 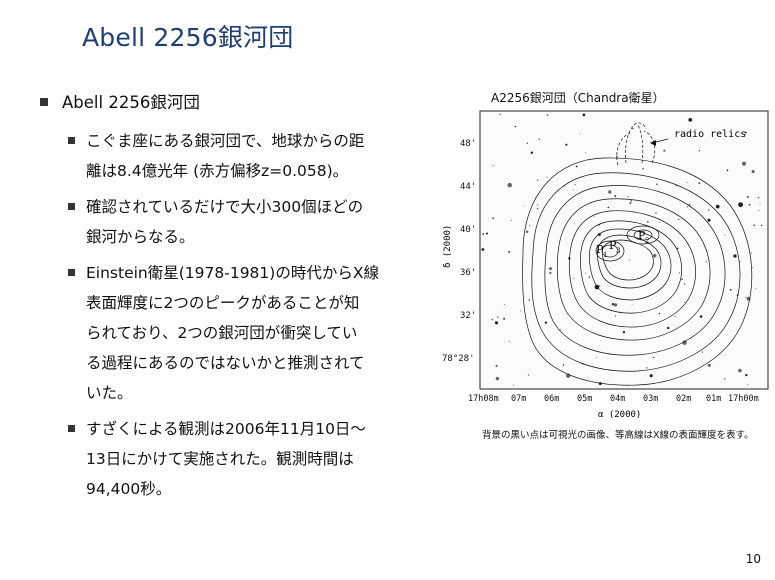 I want to click on sub-bullet-line: すざくによる観測は2006年11月10日〜, so click(x=226, y=429).